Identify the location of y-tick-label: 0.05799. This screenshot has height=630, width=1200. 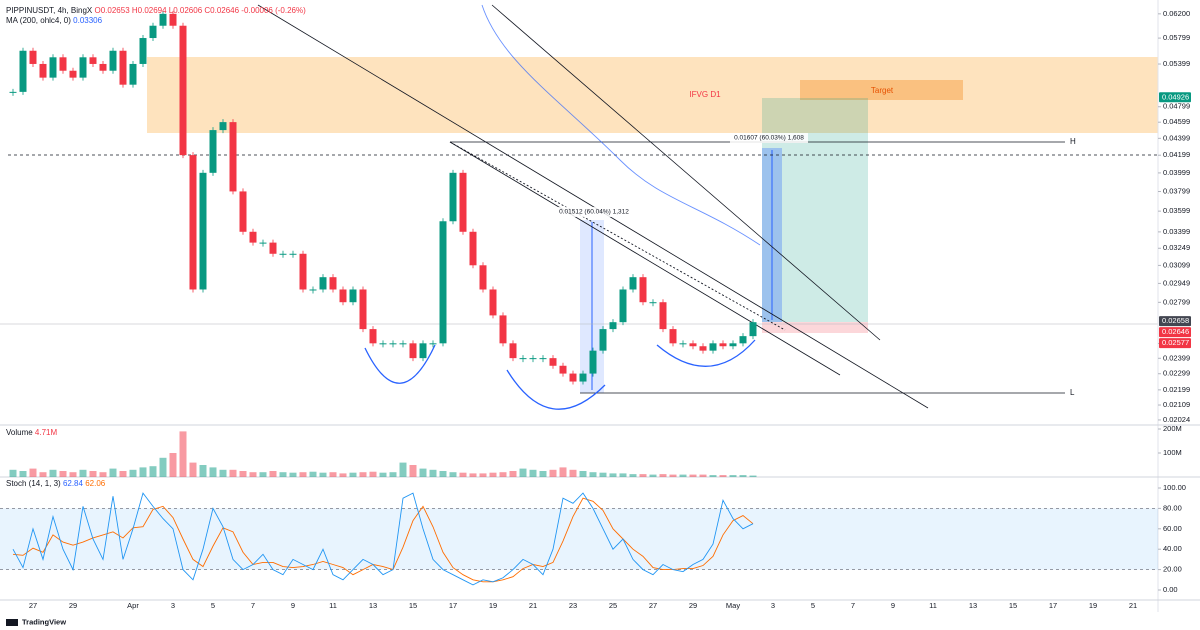
(1176, 37).